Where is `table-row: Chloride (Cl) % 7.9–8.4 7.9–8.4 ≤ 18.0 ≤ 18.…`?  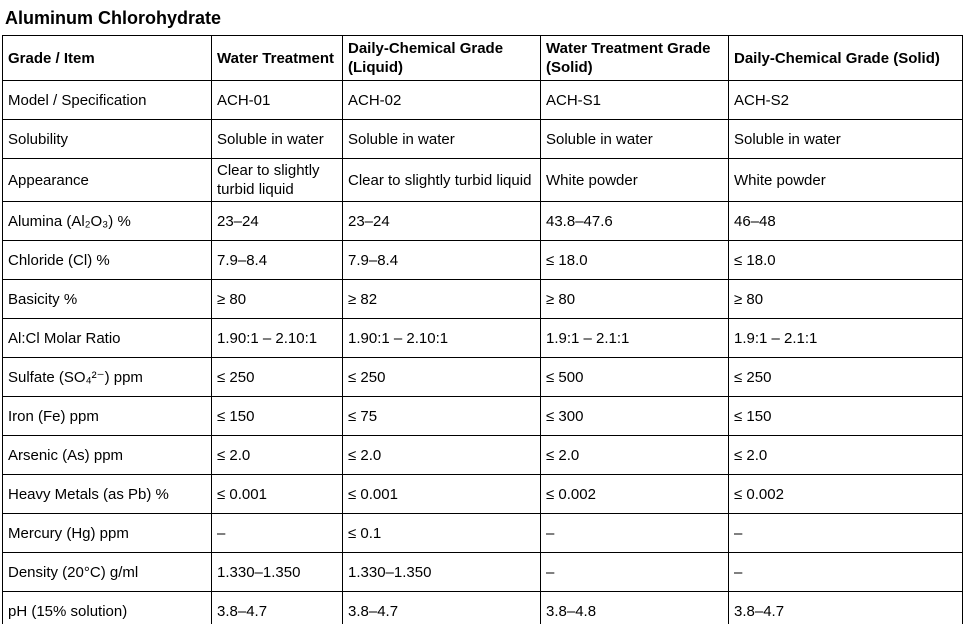 table-row: Chloride (Cl) % 7.9–8.4 7.9–8.4 ≤ 18.0 ≤ 18.… is located at coordinates (482, 260).